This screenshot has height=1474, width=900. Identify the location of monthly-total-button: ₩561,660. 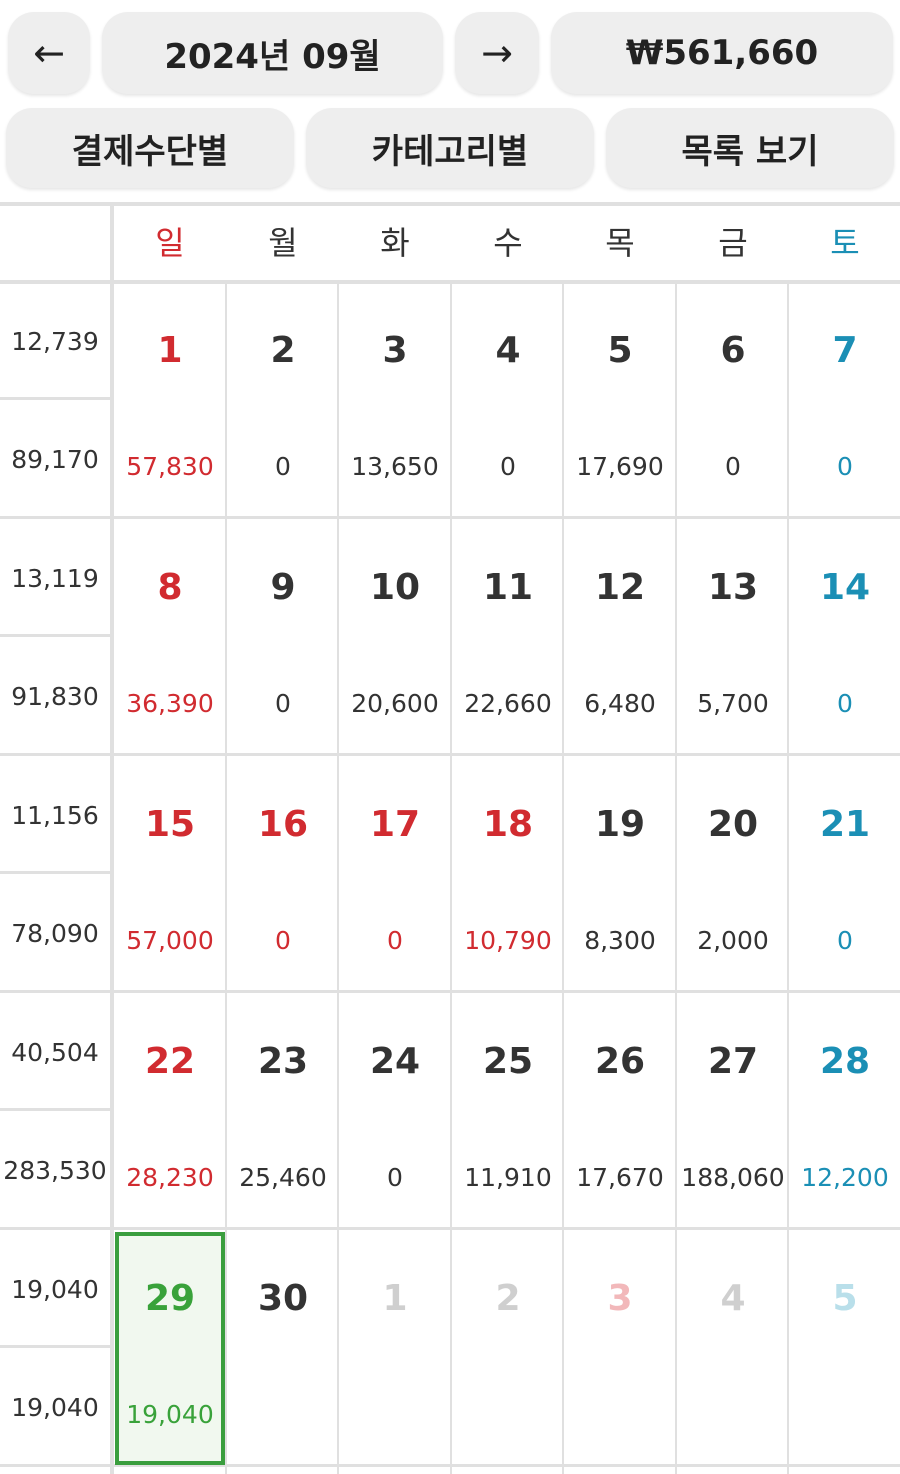
(722, 53).